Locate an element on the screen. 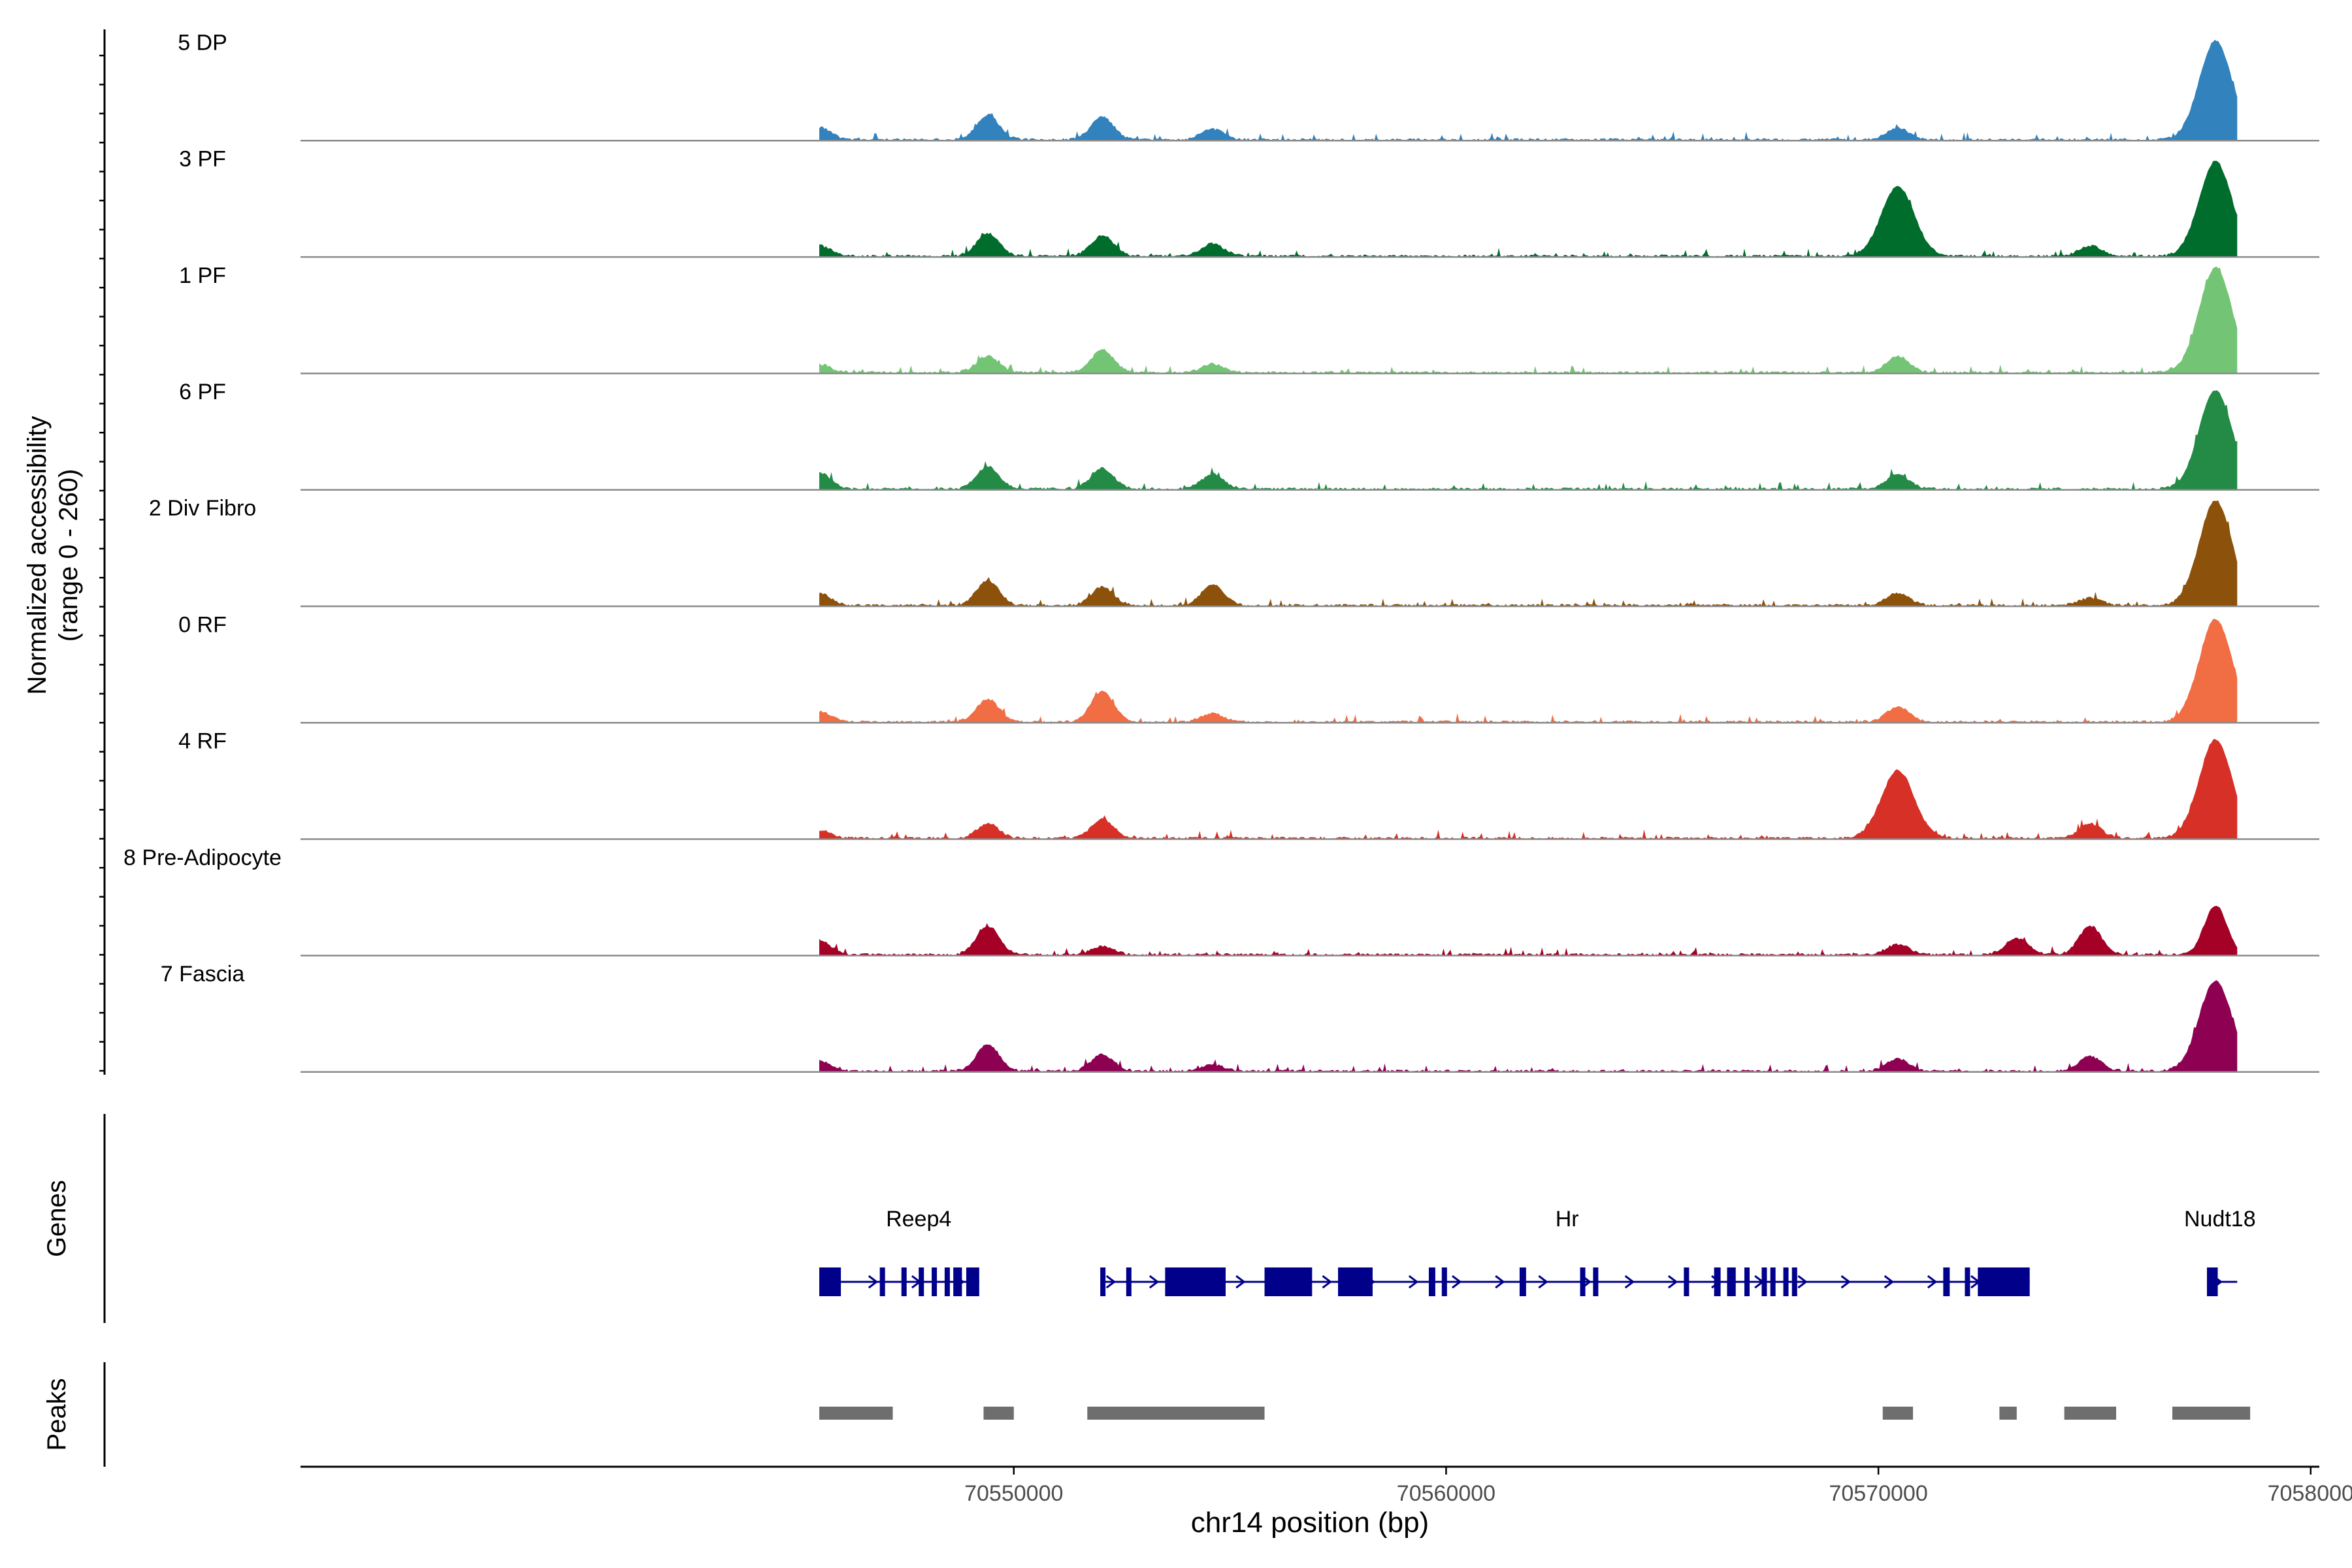 The width and height of the screenshot is (2352, 1568). gene-annotation-panel: Reep4 Hr Nudt18 is located at coordinates (1537, 1251).